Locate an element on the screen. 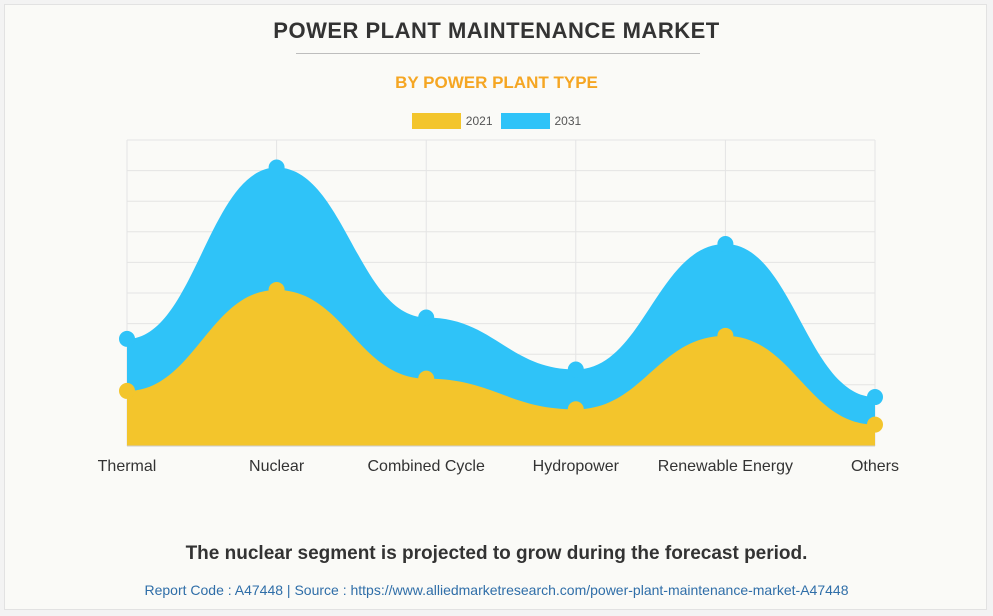 The height and width of the screenshot is (616, 993). point-2021-hydropower is located at coordinates (575, 409).